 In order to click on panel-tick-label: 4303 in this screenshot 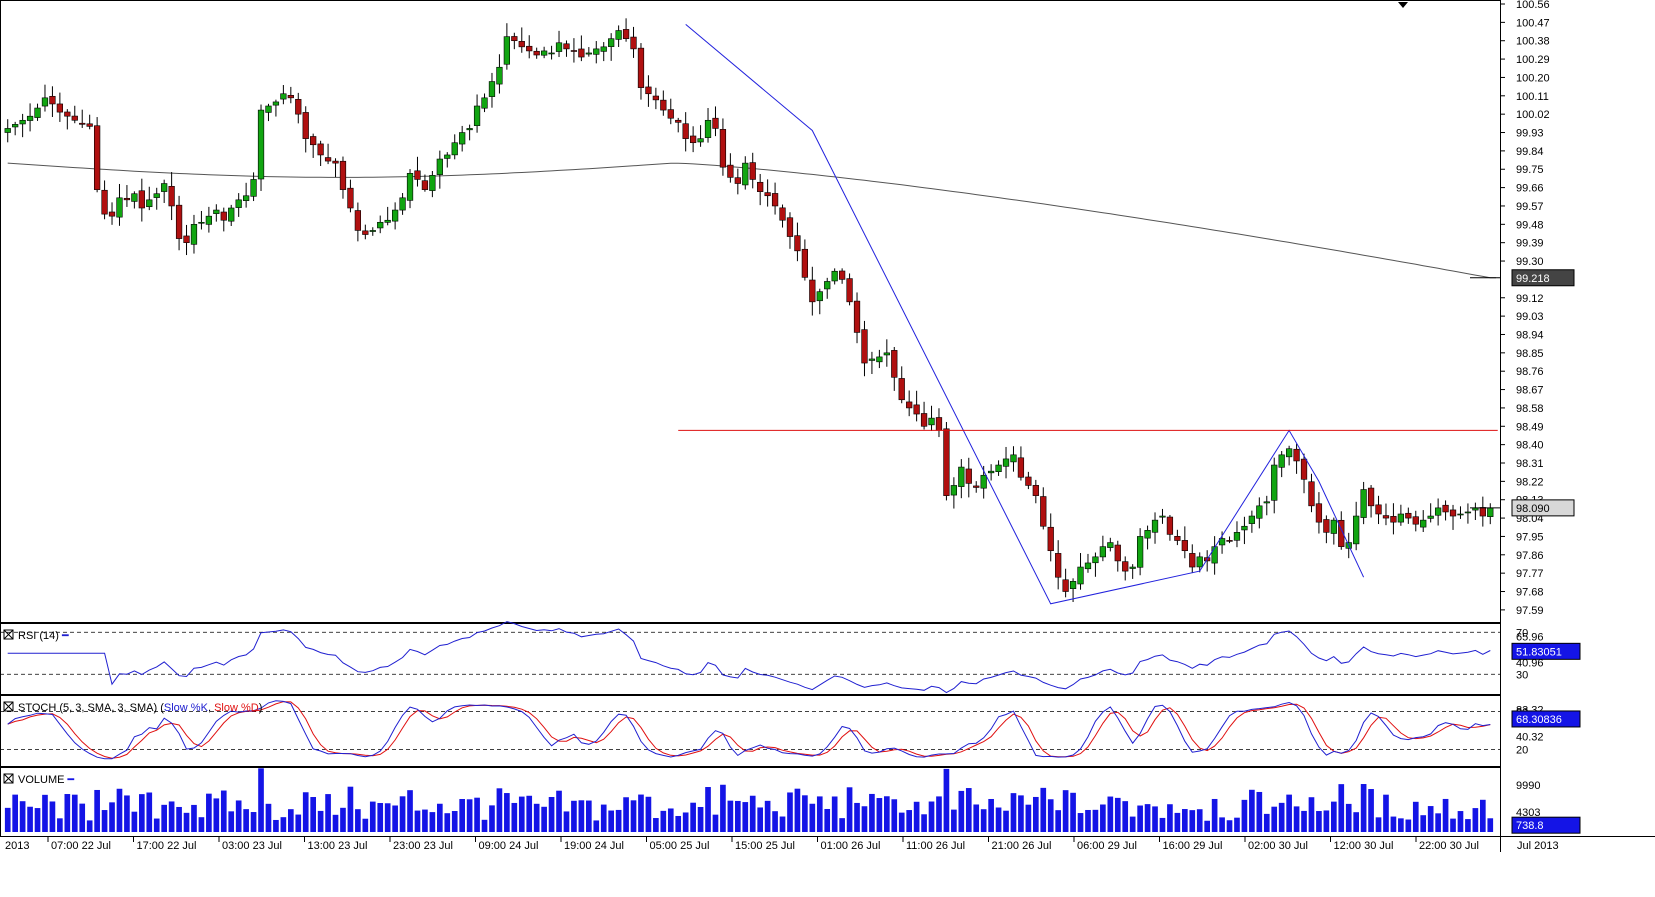, I will do `click(1528, 813)`.